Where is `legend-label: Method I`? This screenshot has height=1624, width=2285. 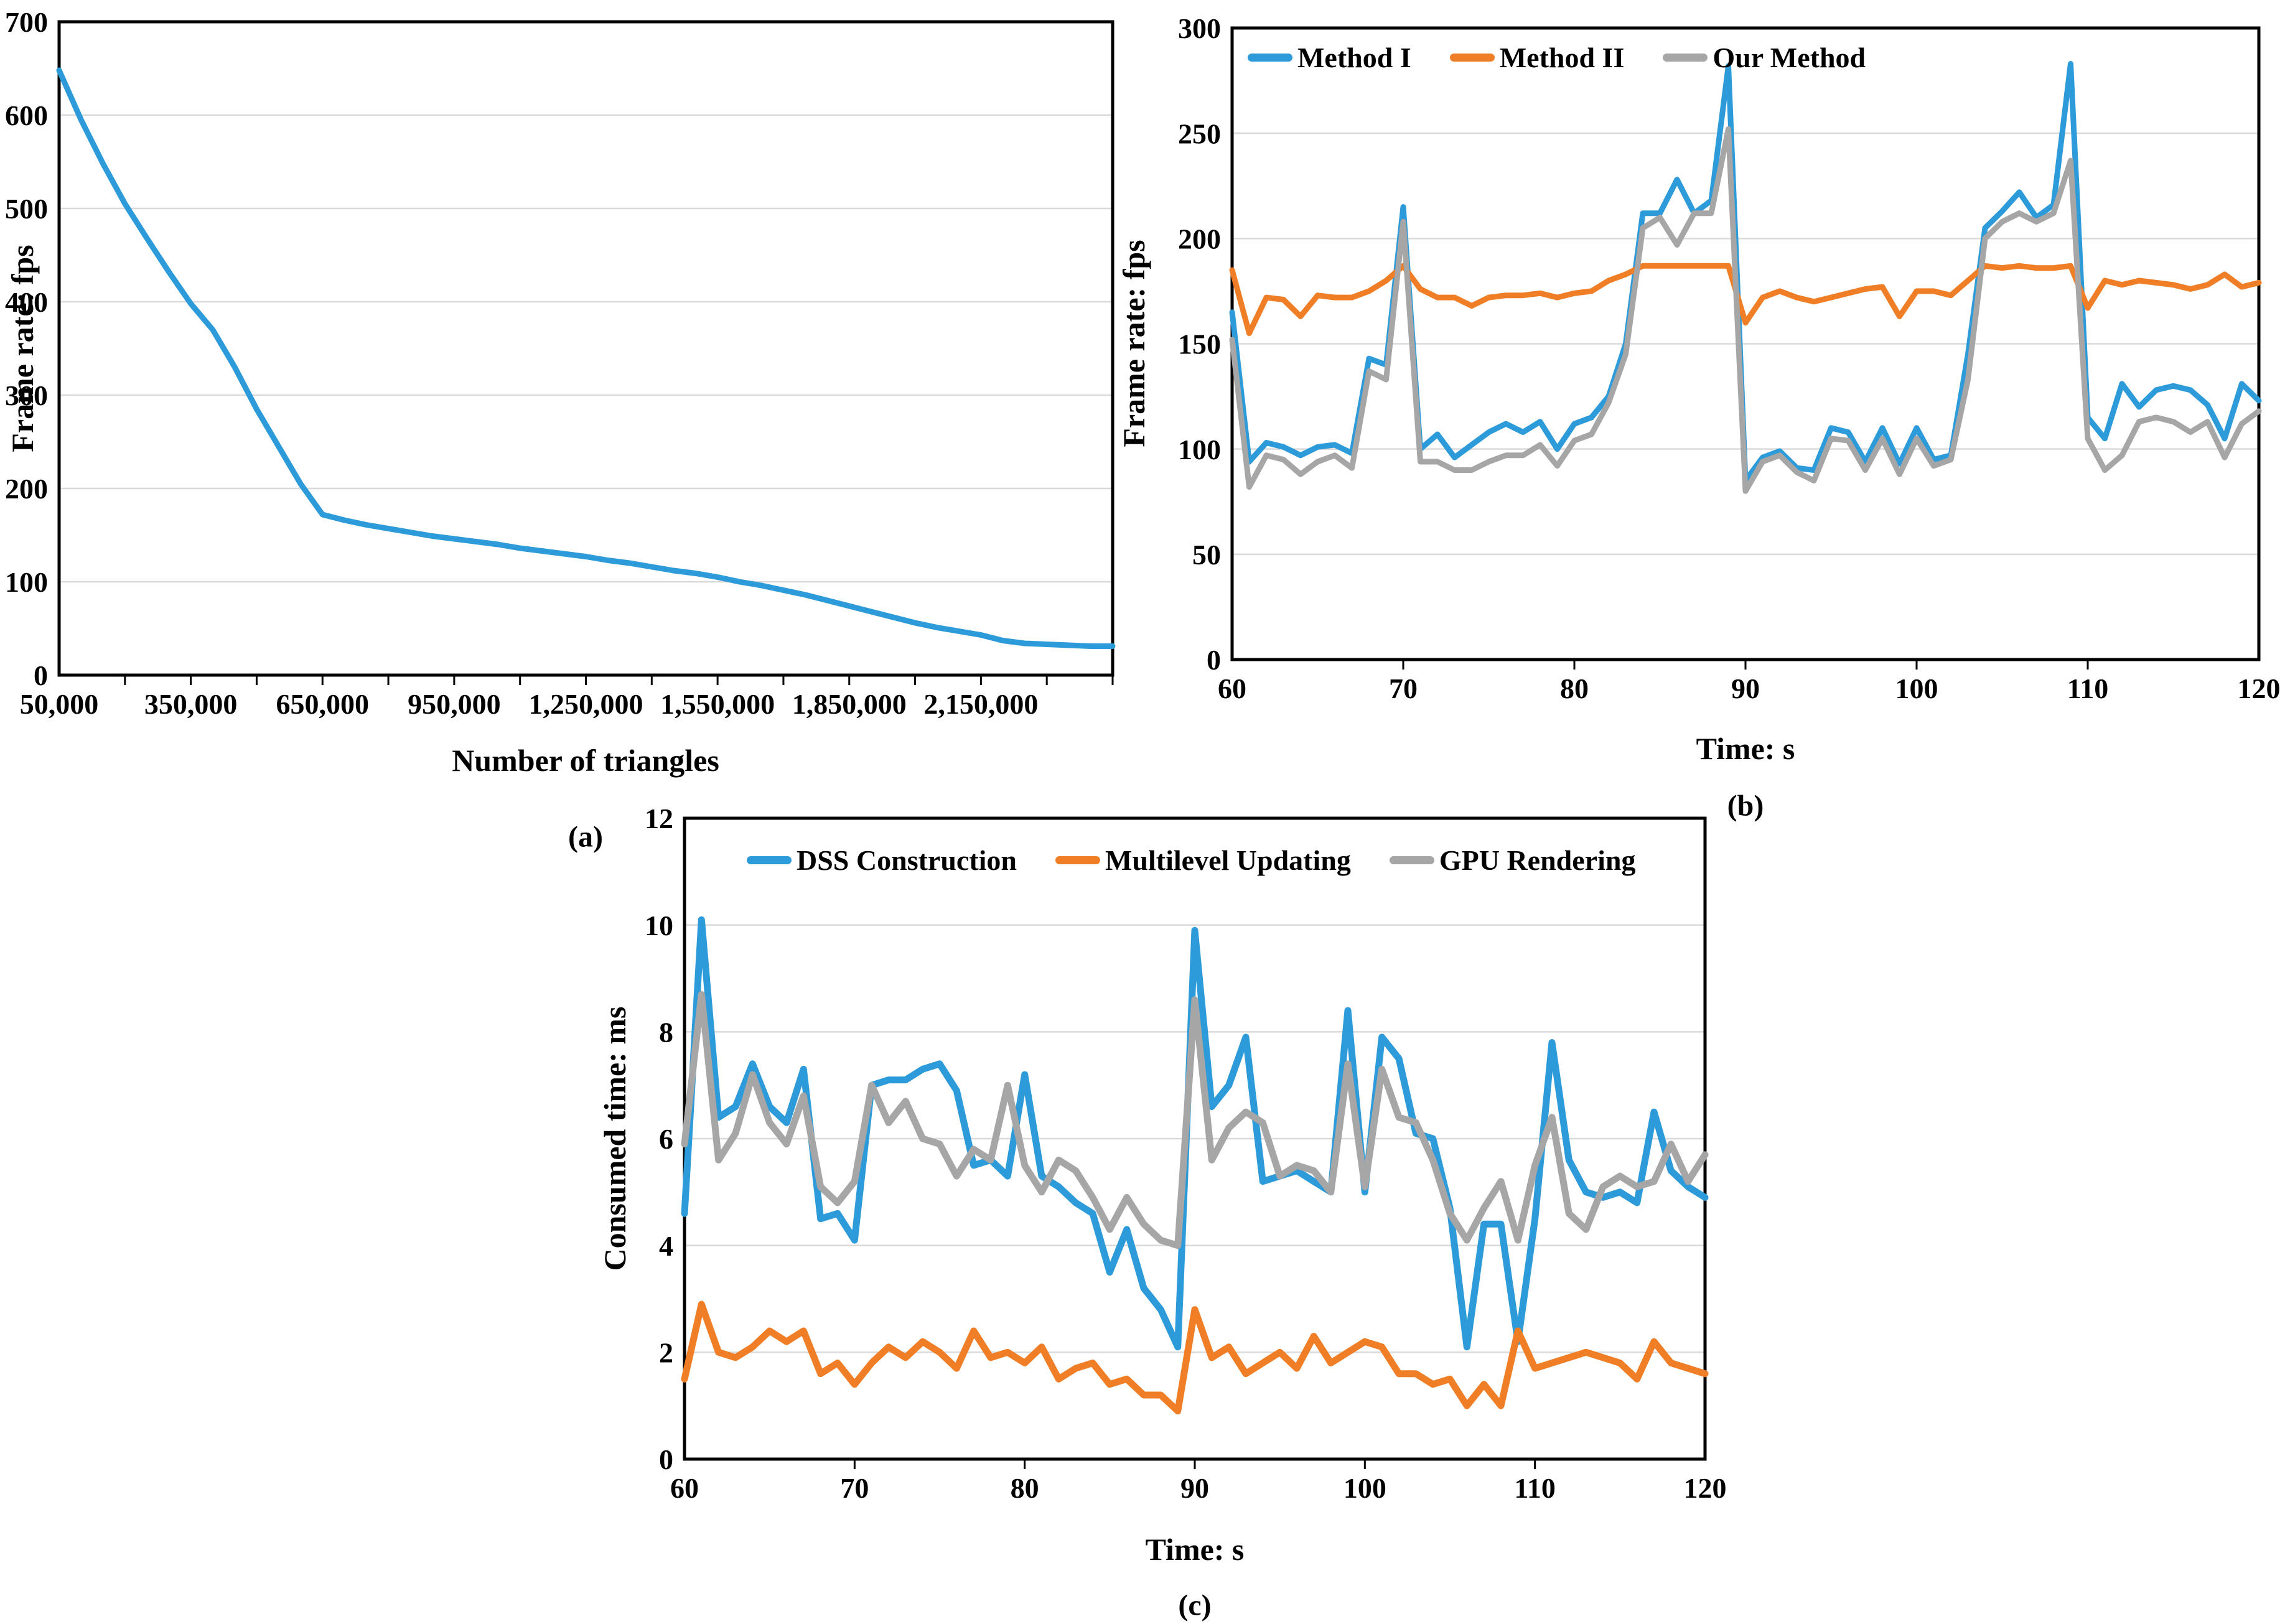
legend-label: Method I is located at coordinates (1354, 58).